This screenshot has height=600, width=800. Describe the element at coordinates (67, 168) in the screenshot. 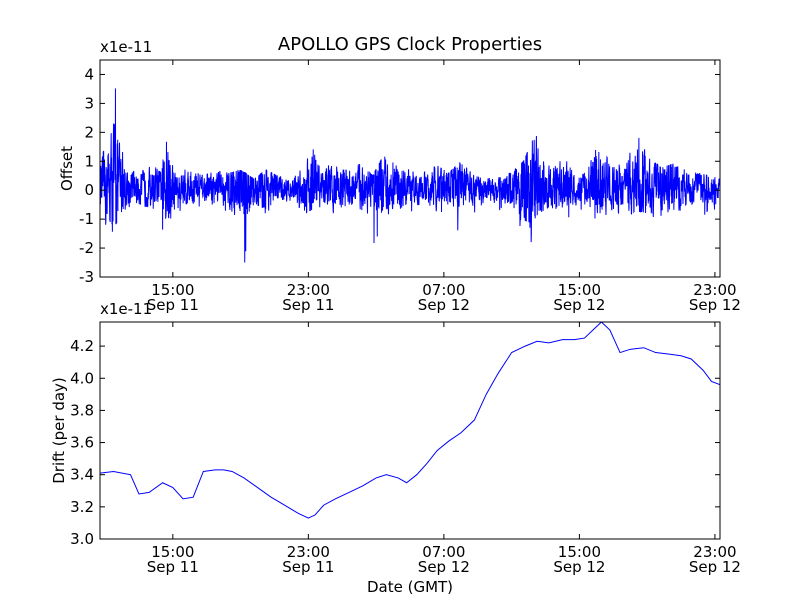

I see `y-axis-label: Offset` at that location.